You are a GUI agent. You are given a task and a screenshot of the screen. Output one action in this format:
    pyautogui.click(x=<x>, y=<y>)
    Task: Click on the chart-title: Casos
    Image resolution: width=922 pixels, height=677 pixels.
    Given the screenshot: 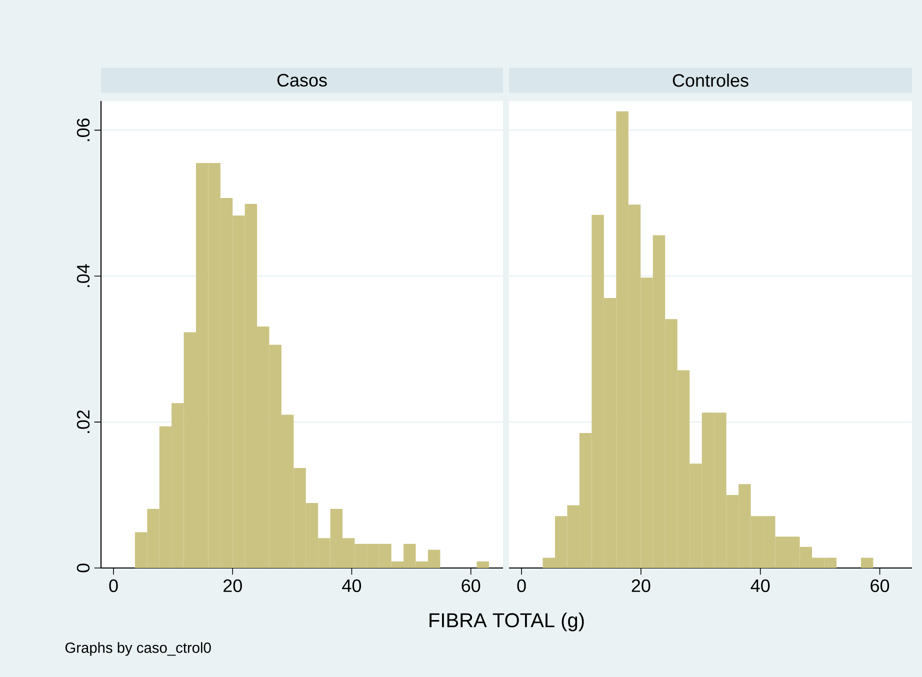 What is the action you would take?
    pyautogui.click(x=302, y=80)
    